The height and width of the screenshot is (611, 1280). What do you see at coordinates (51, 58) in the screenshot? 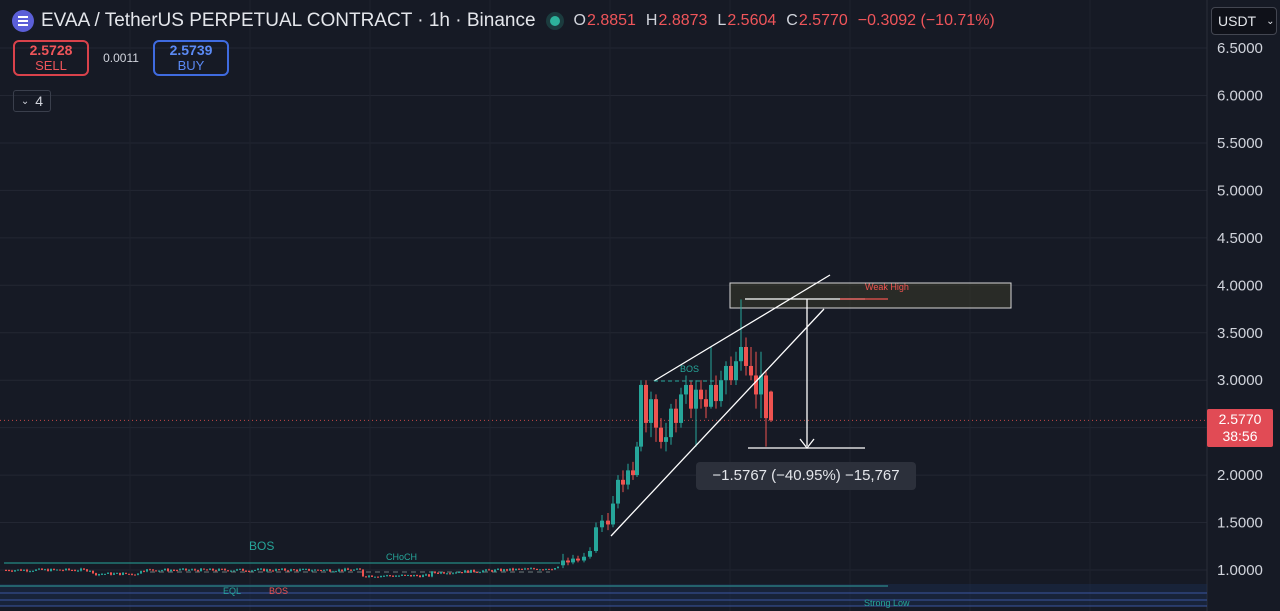
I see `sell-button: 2.5728 SELL` at bounding box center [51, 58].